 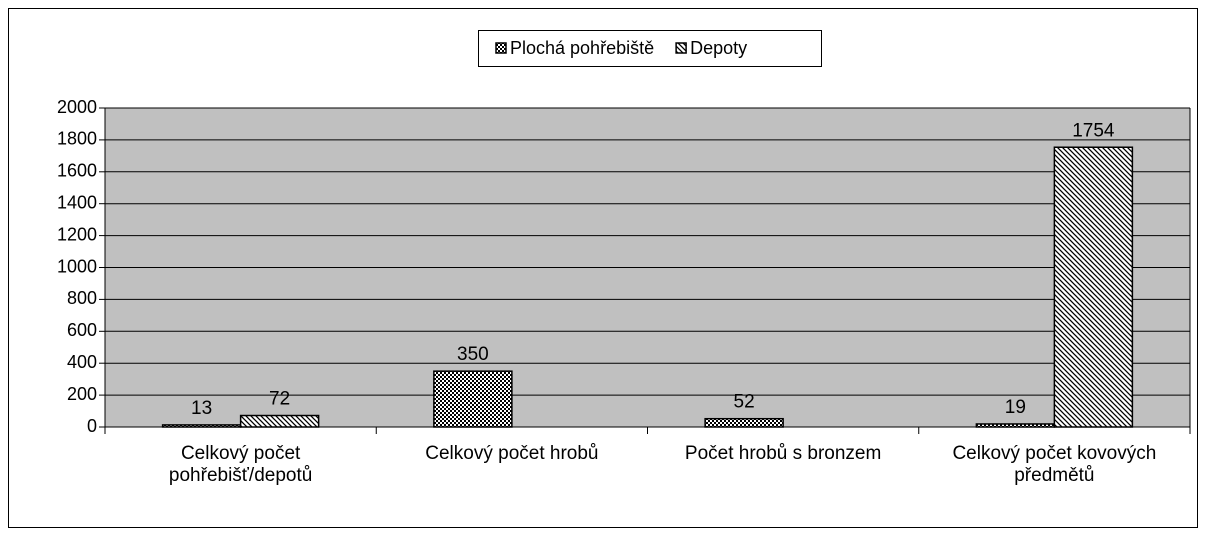 I want to click on y-tick-label: 1600, so click(x=77, y=171).